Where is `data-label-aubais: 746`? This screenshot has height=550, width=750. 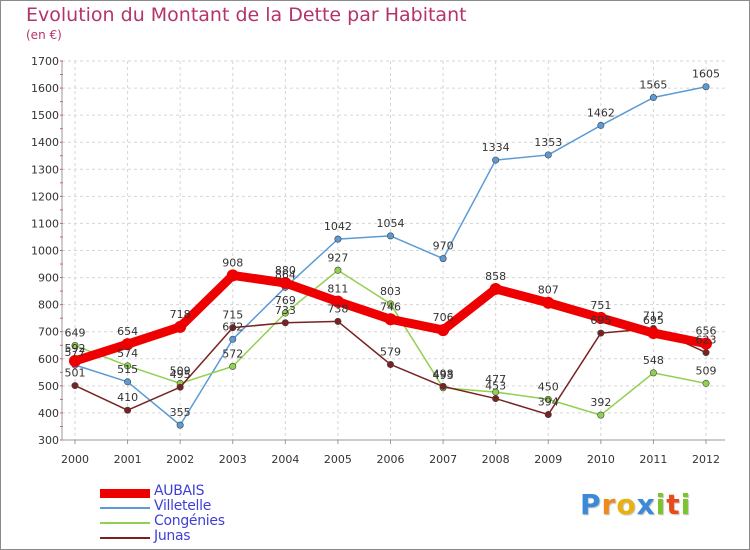
data-label-aubais: 746 is located at coordinates (390, 306).